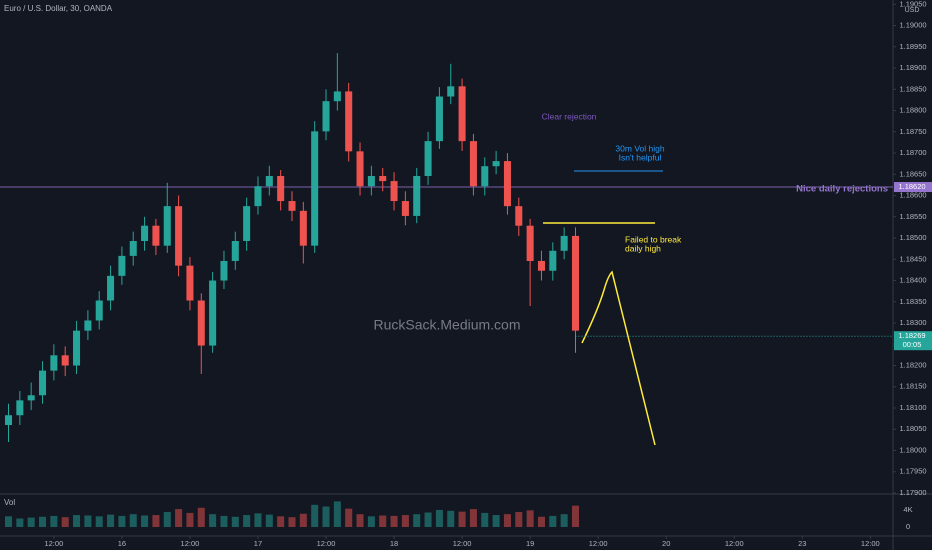 This screenshot has width=932, height=550. Describe the element at coordinates (912, 4) in the screenshot. I see `y-tick-label: 1.19050` at that location.